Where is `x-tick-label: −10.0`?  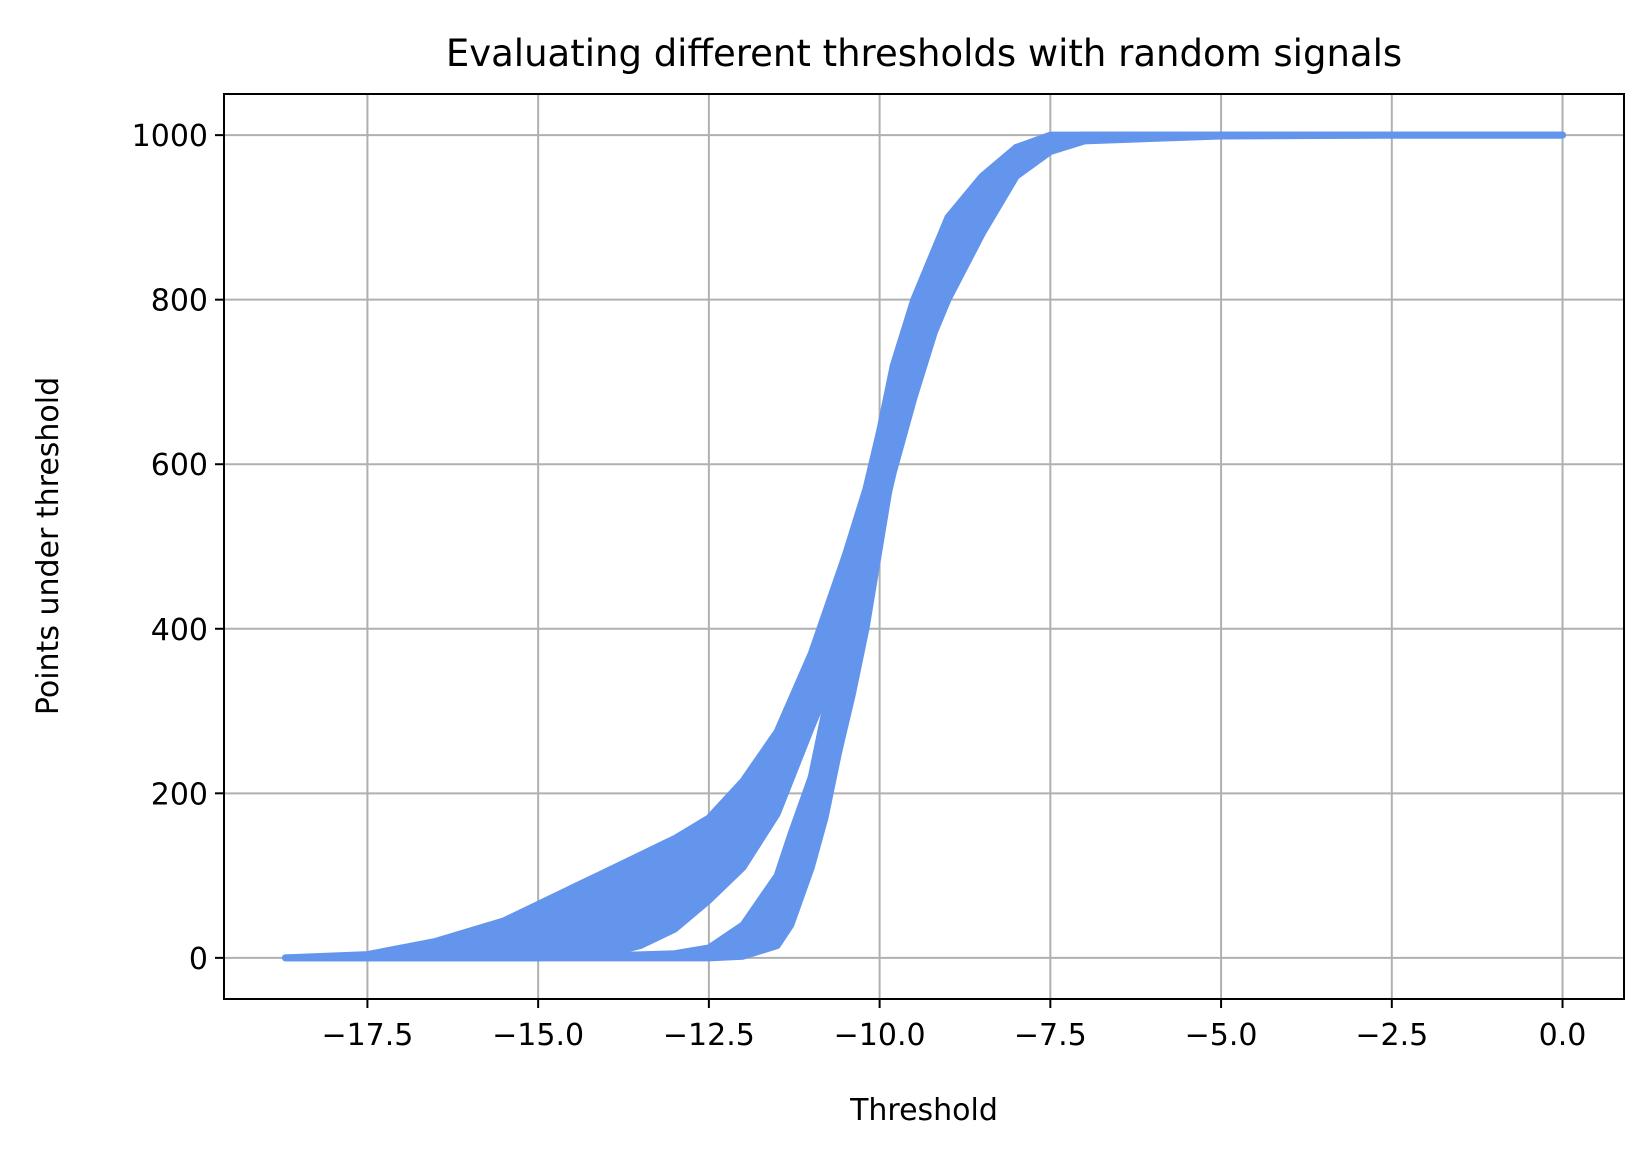 x-tick-label: −10.0 is located at coordinates (880, 1035).